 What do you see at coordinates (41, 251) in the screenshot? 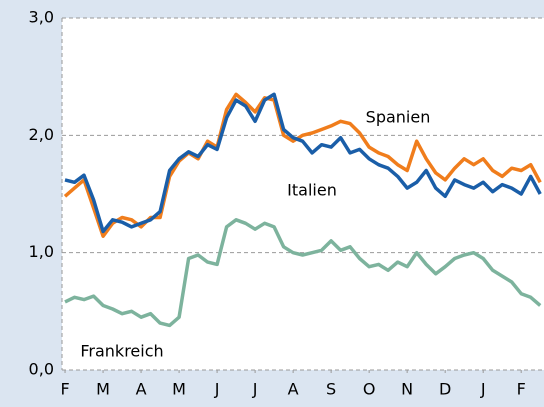
I see `y-tick-label: 1,0` at bounding box center [41, 251].